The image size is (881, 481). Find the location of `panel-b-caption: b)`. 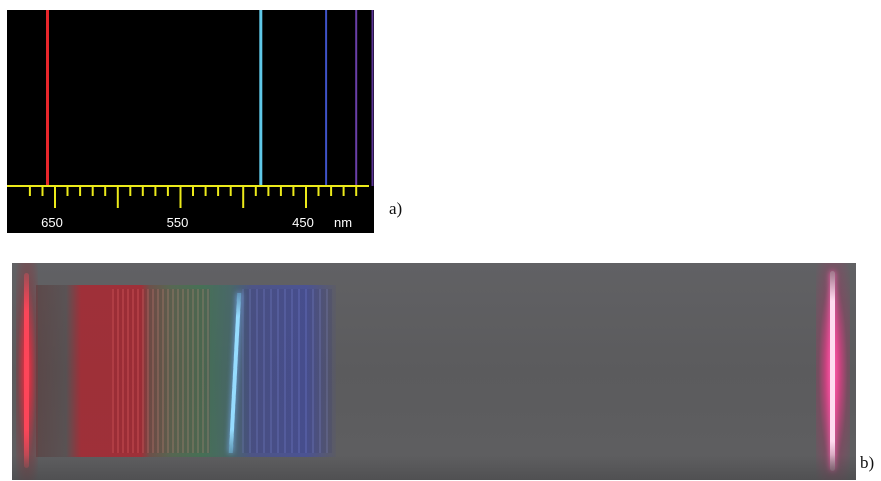

panel-b-caption: b) is located at coordinates (867, 462).